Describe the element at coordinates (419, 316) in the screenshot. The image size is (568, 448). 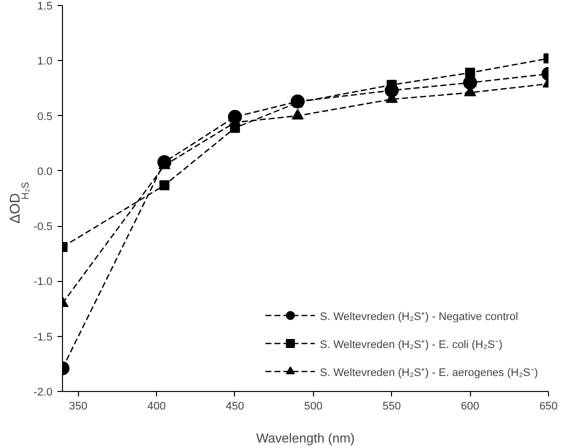
I see `legend-label: S. Weltevreden (H₂S⁺) - Negative control` at that location.